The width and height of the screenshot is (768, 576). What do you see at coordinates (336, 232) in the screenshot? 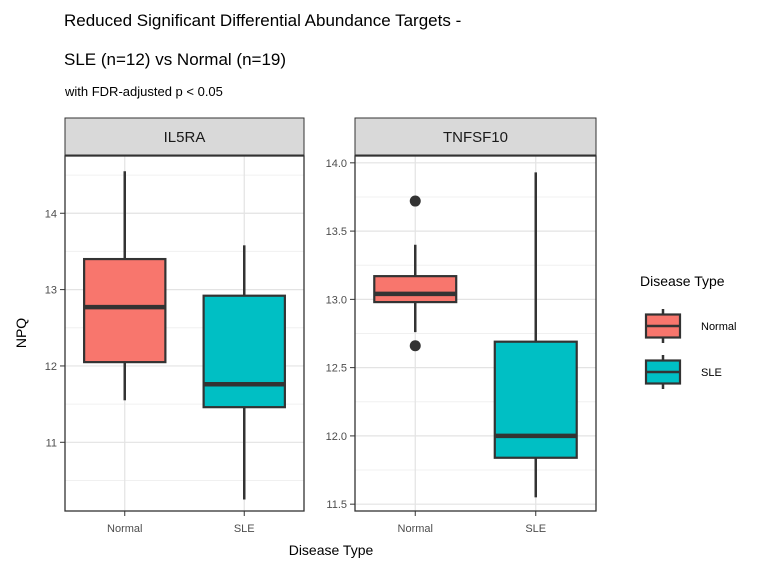
I see `y-tick-label: 13.5` at bounding box center [336, 232].